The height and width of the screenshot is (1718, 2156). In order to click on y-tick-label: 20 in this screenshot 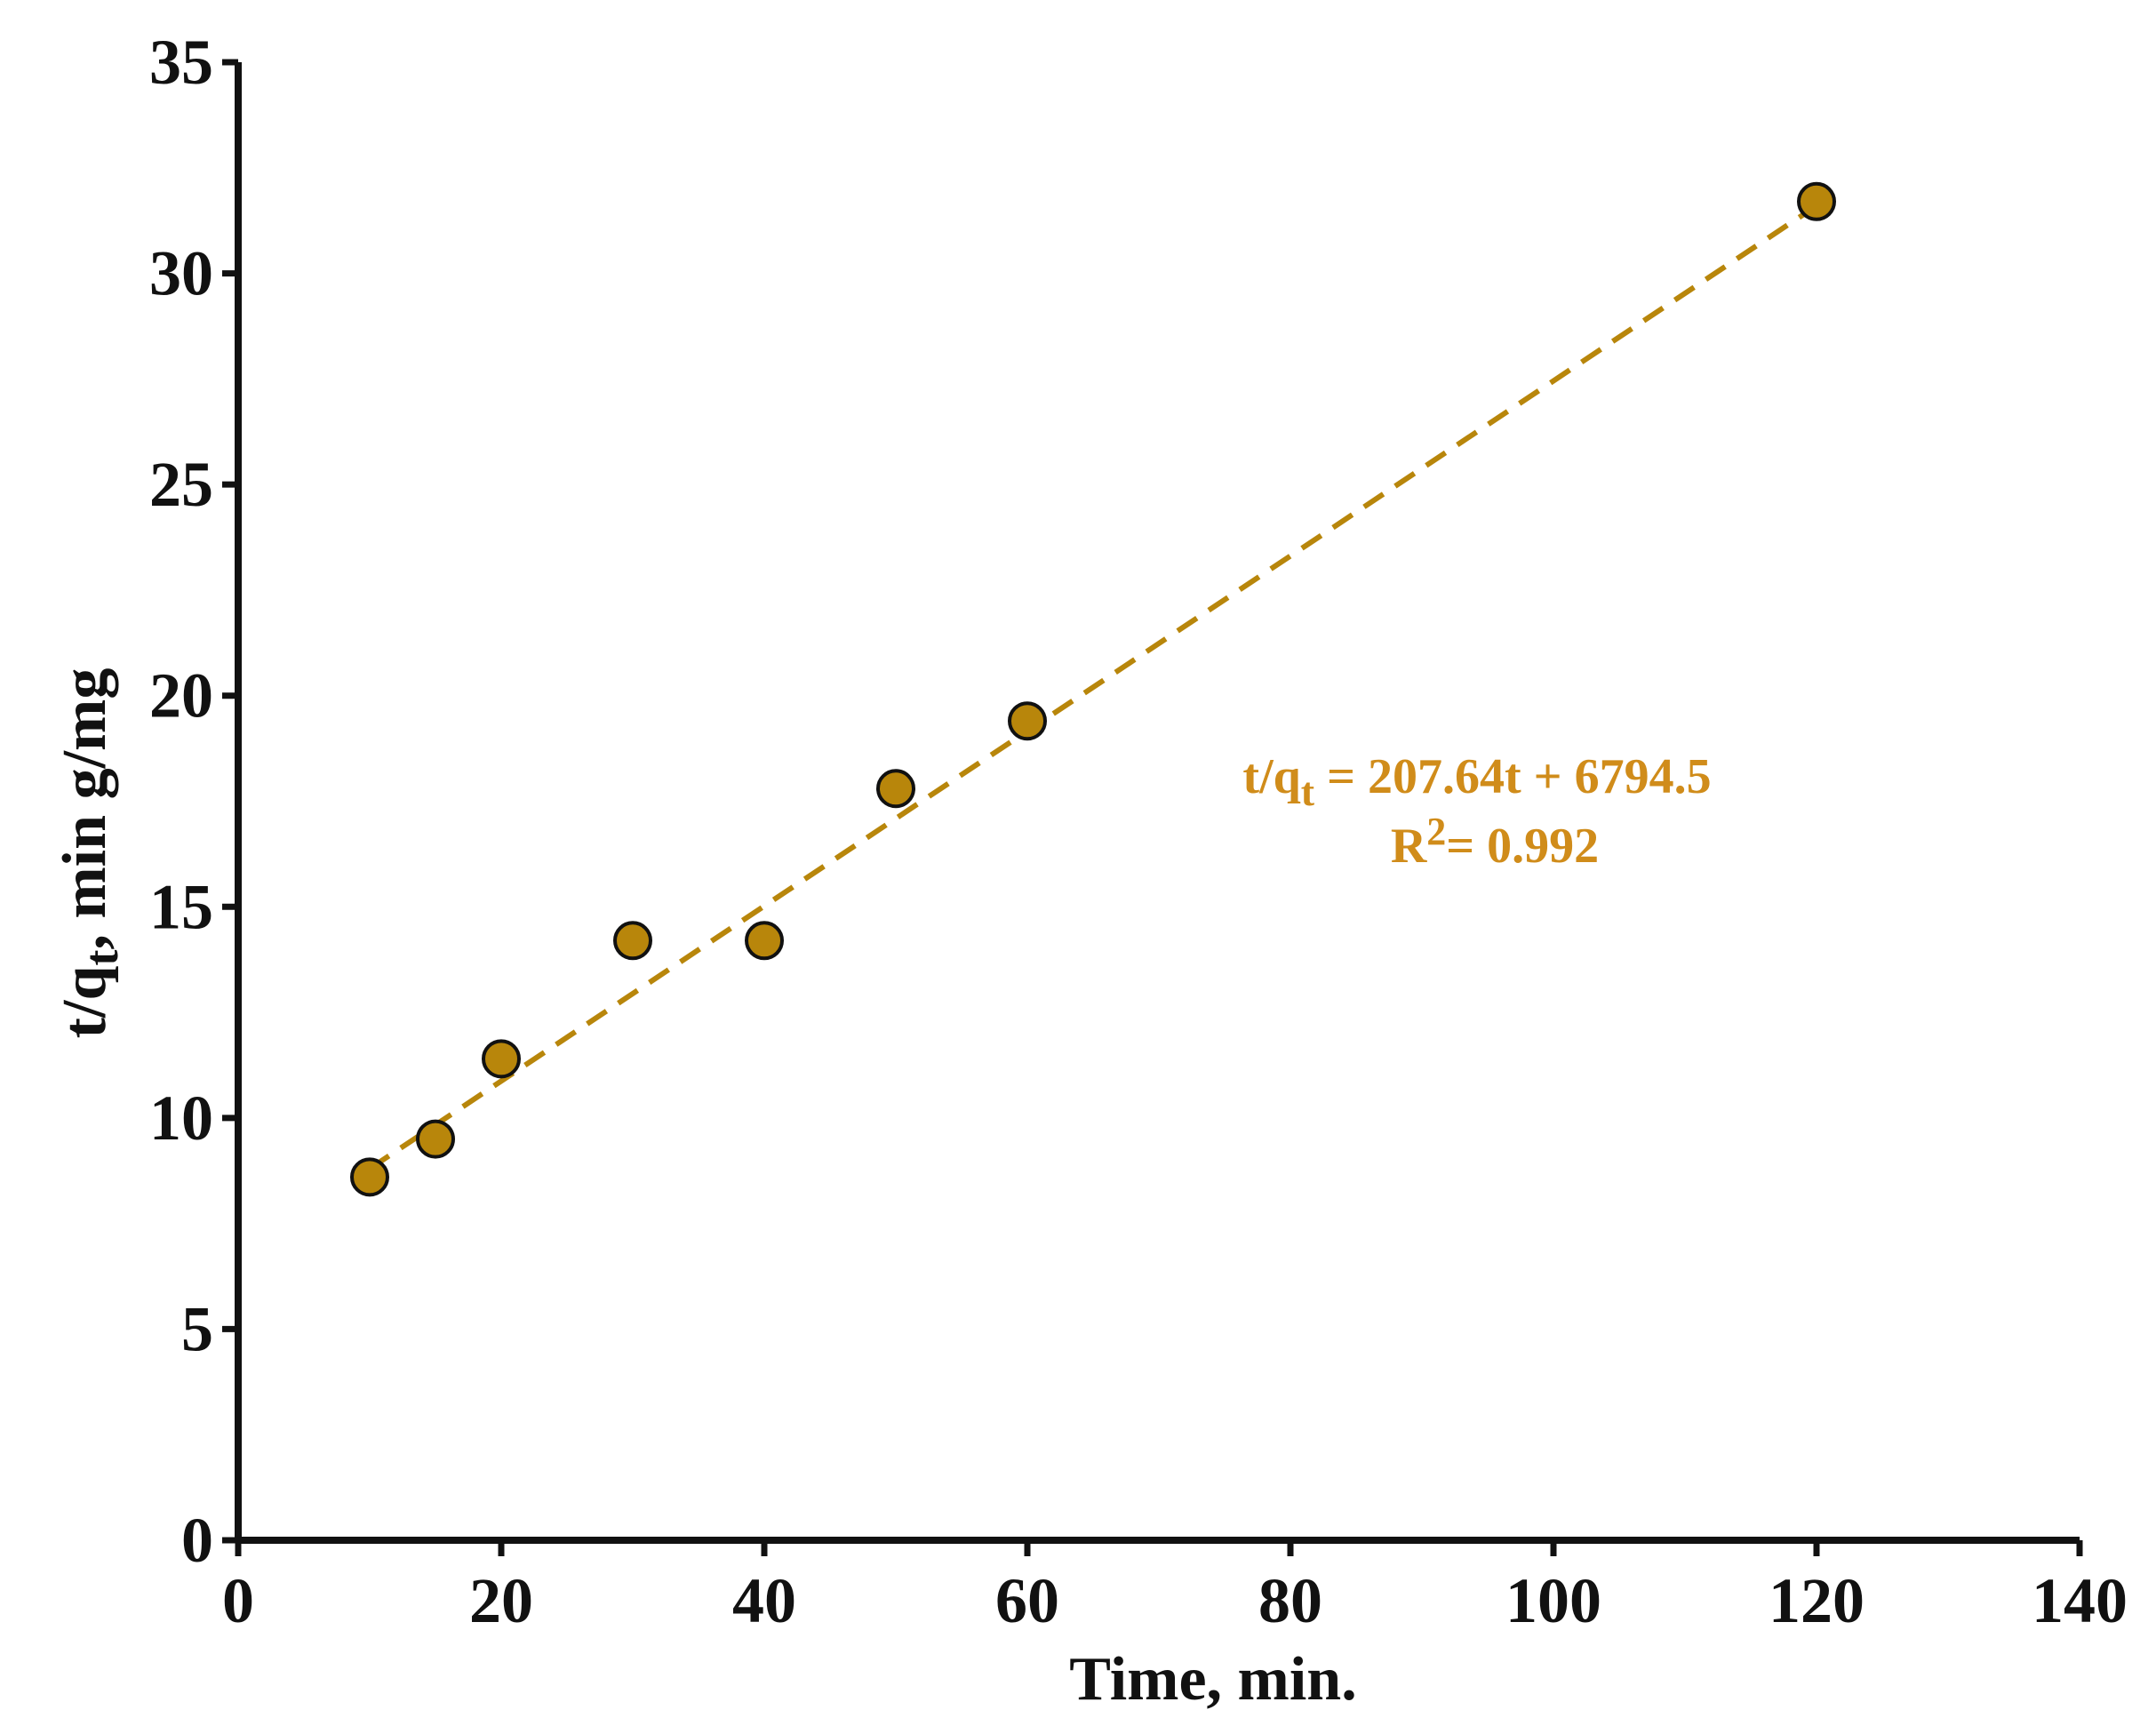, I will do `click(181, 696)`.